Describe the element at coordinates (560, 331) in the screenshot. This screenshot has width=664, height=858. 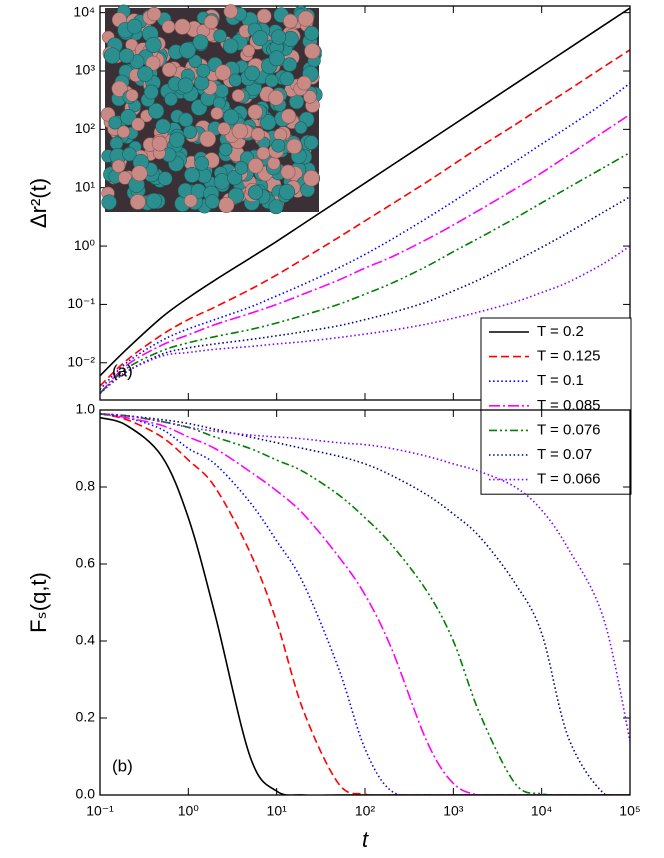
I see `legend-label: T = 0.2` at that location.